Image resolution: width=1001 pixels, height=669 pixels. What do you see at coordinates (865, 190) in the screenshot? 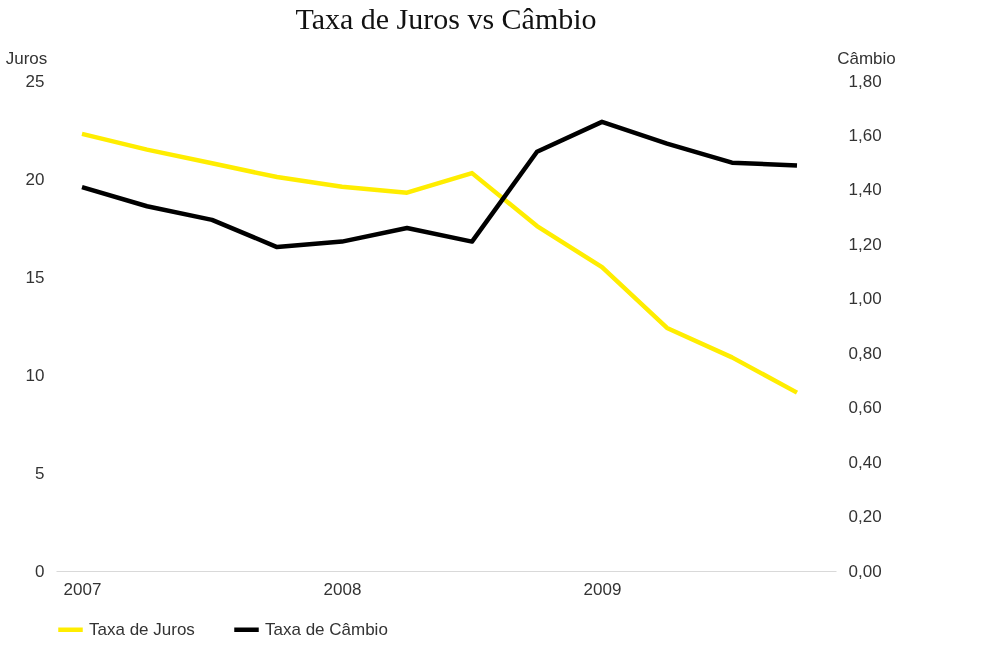
I see `y2-tick-label: 1,40` at bounding box center [865, 190].